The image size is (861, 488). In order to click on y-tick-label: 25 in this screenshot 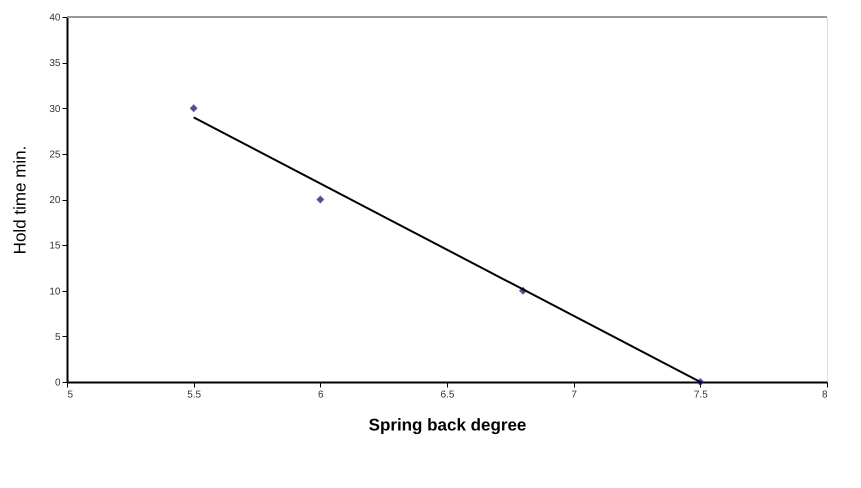, I will do `click(55, 154)`.